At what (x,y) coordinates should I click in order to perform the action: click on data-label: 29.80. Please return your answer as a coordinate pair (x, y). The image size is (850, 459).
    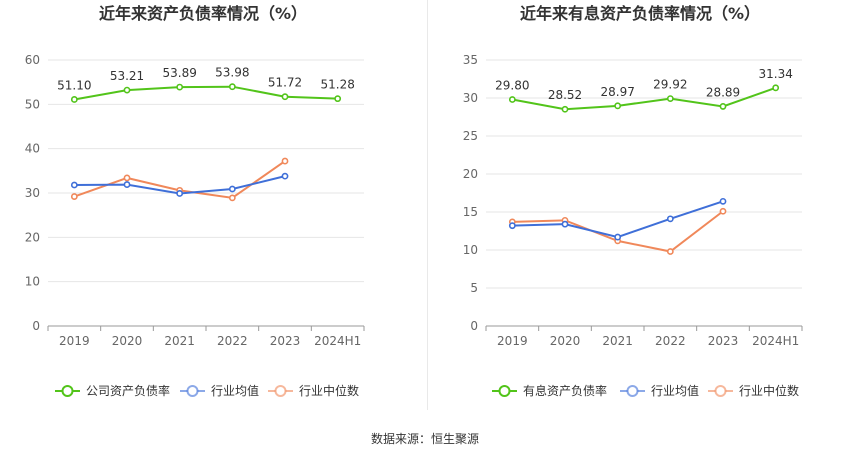
    Looking at the image, I should click on (512, 86).